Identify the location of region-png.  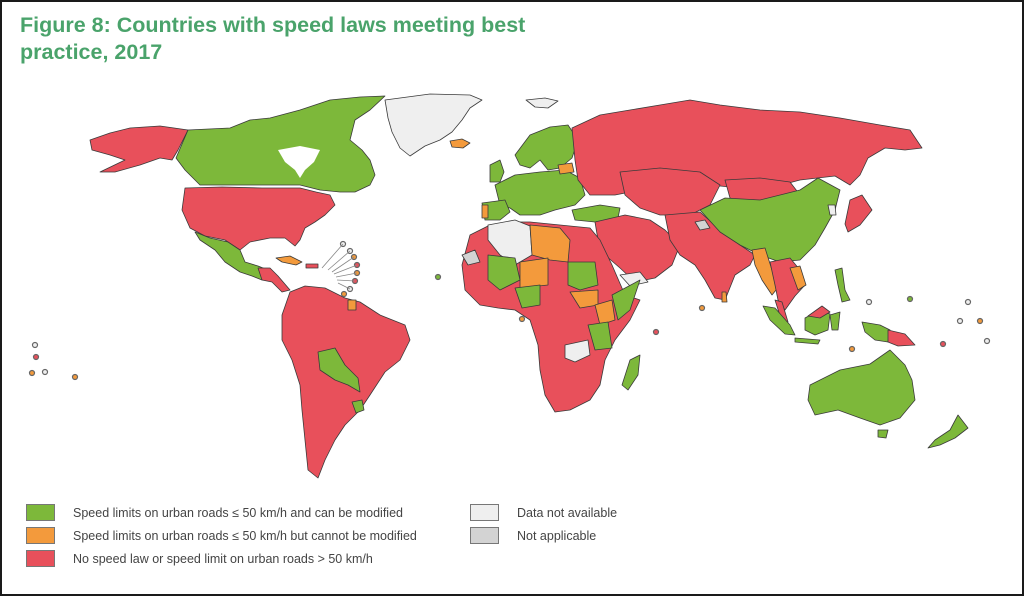
(901, 338).